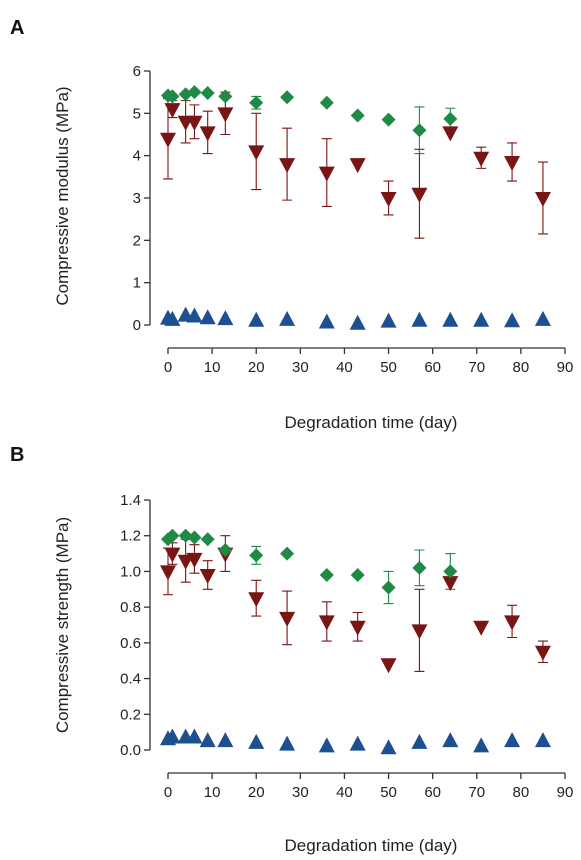 The image size is (581, 860). I want to click on panel-a-y-tick-label: 2, so click(137, 240).